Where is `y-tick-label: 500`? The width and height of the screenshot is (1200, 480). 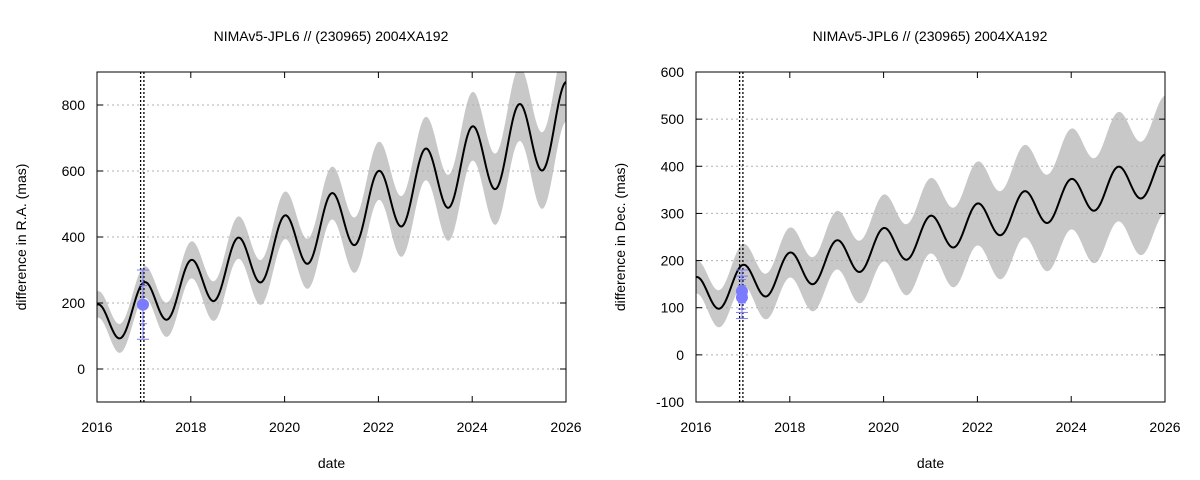 y-tick-label: 500 is located at coordinates (673, 119).